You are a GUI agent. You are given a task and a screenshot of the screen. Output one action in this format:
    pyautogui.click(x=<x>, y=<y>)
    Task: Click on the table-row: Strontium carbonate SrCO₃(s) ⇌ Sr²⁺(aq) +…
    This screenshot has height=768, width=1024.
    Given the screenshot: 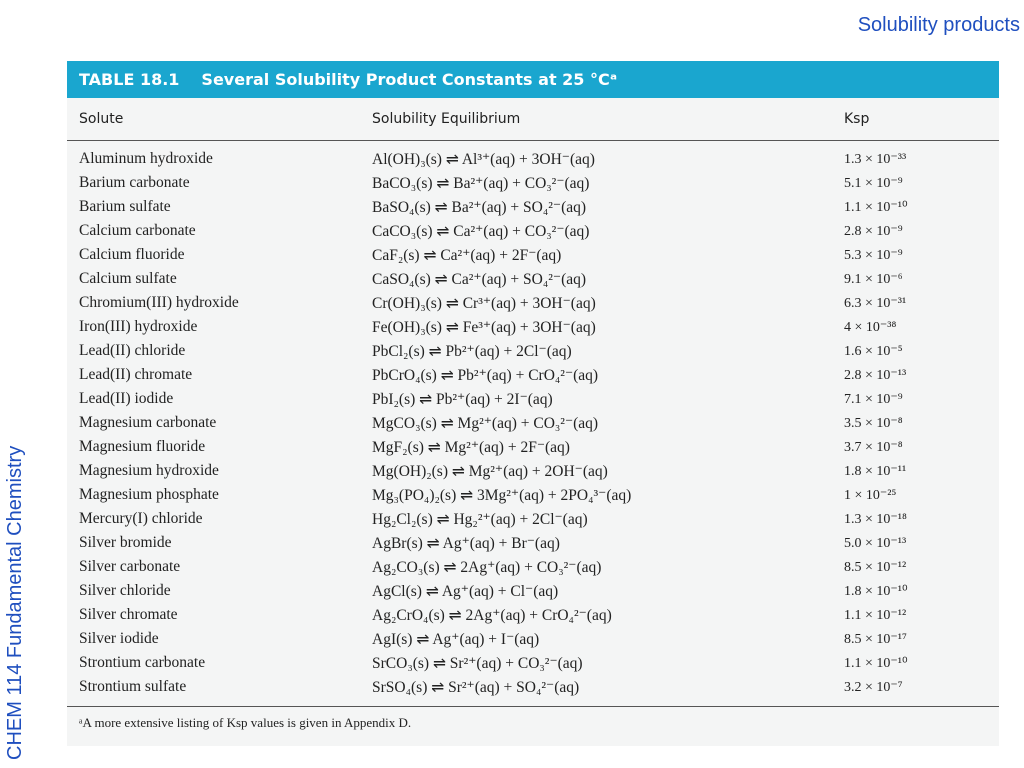 What is the action you would take?
    pyautogui.click(x=533, y=663)
    